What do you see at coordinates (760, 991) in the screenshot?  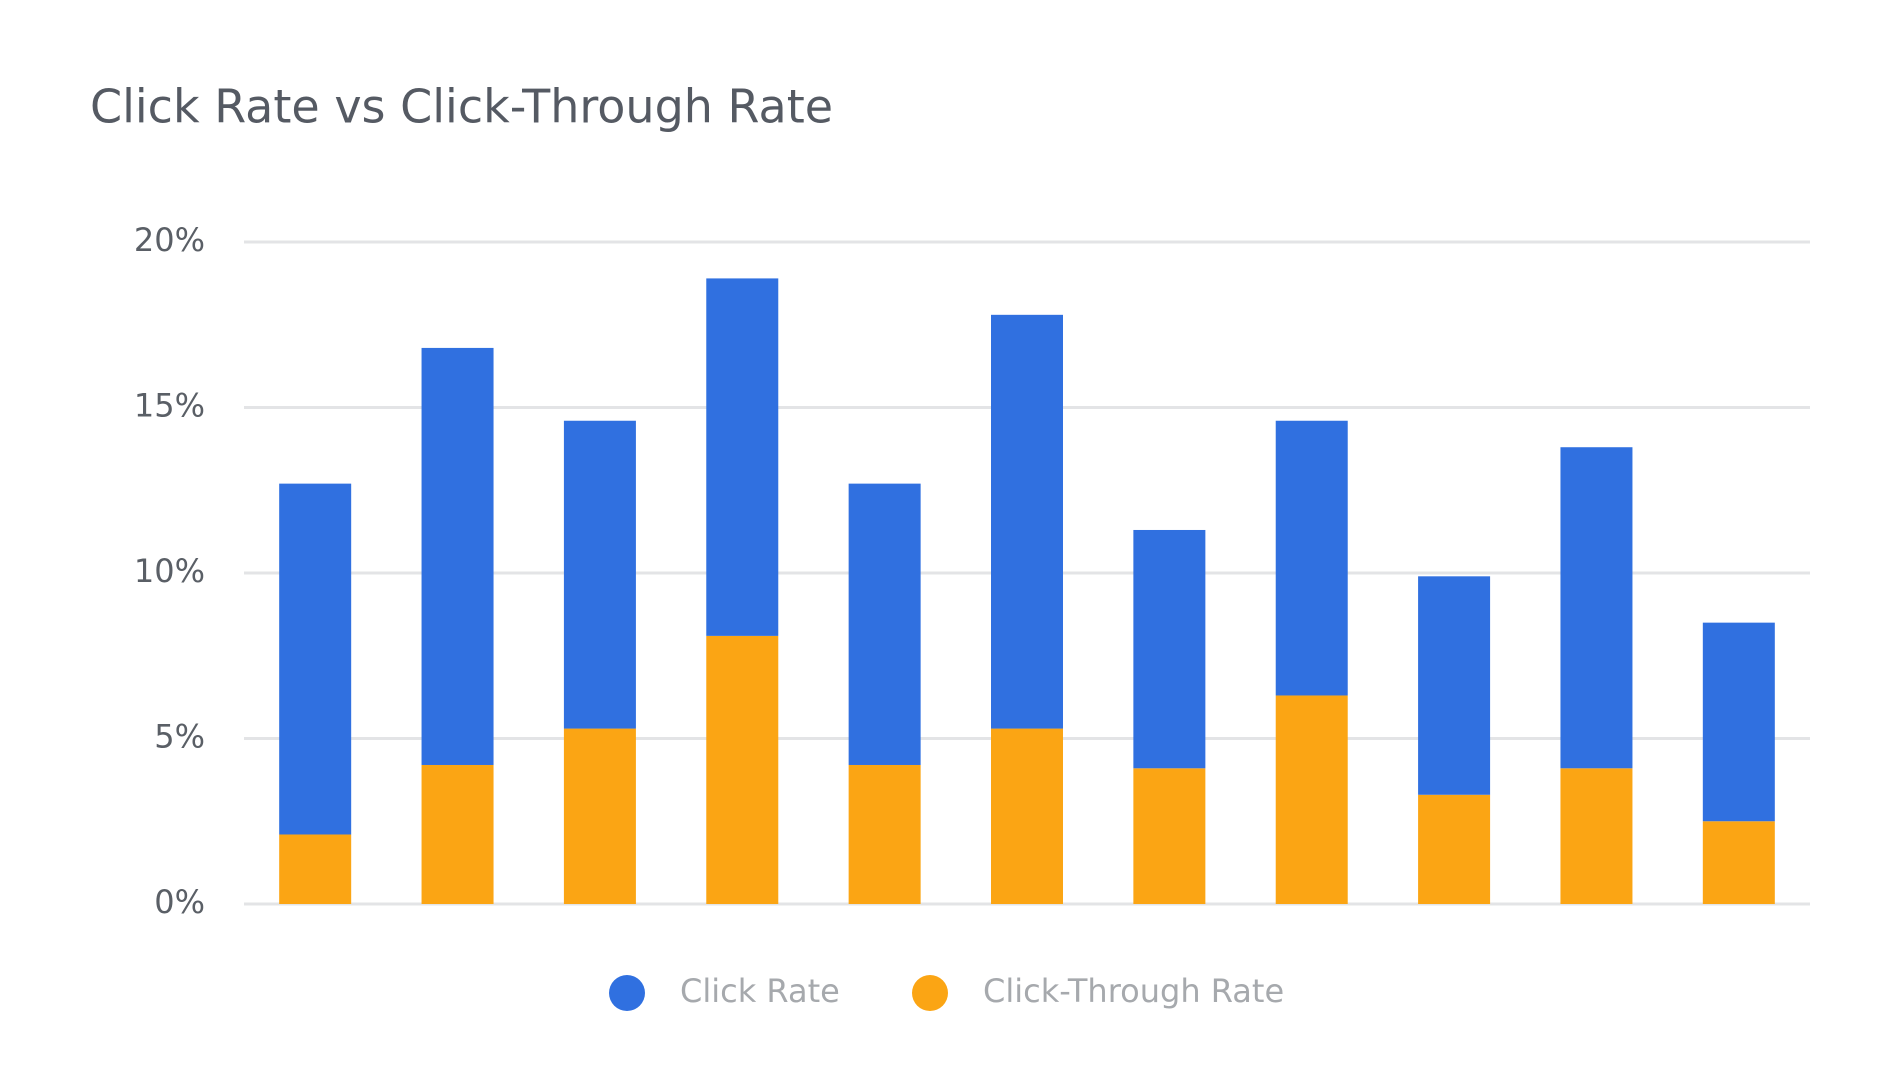 I see `legend-label: Click Rate` at bounding box center [760, 991].